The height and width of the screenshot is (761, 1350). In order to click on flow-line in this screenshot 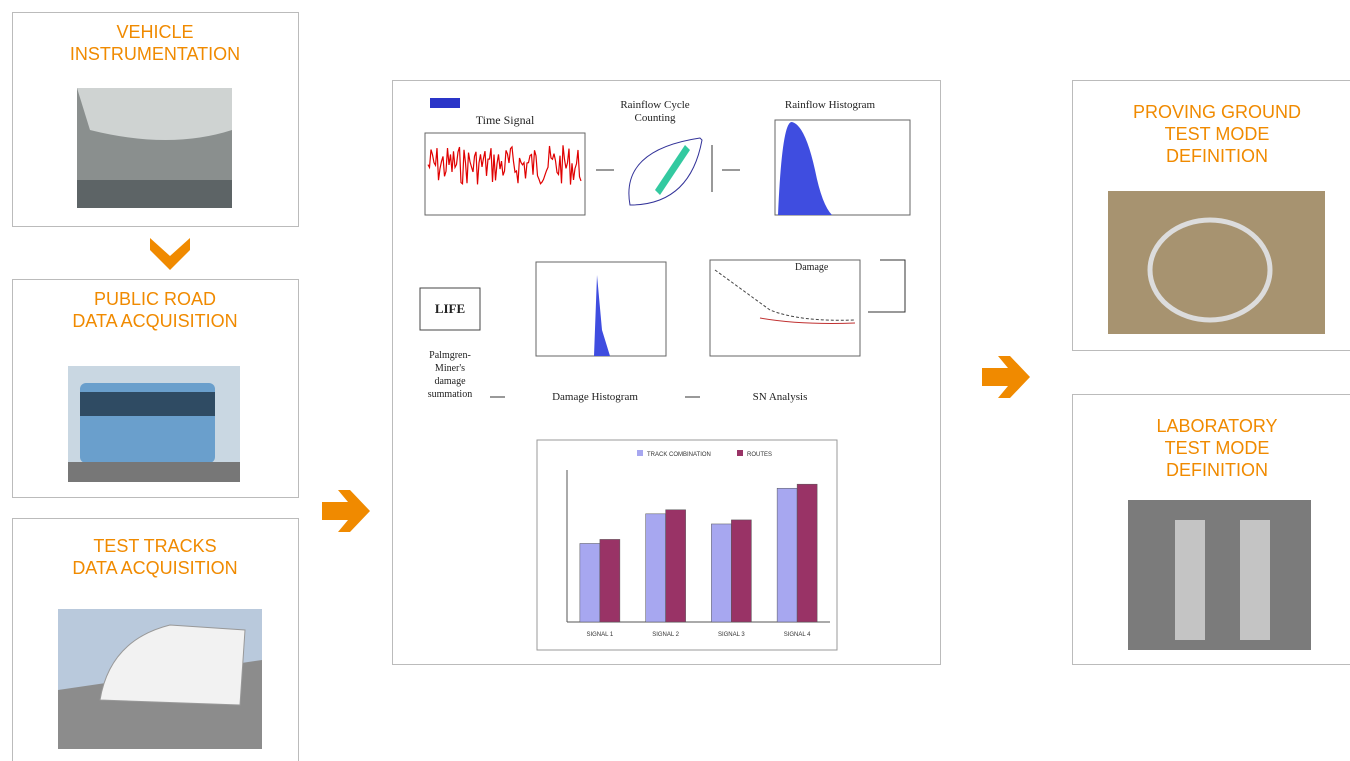, I will do `click(887, 286)`.